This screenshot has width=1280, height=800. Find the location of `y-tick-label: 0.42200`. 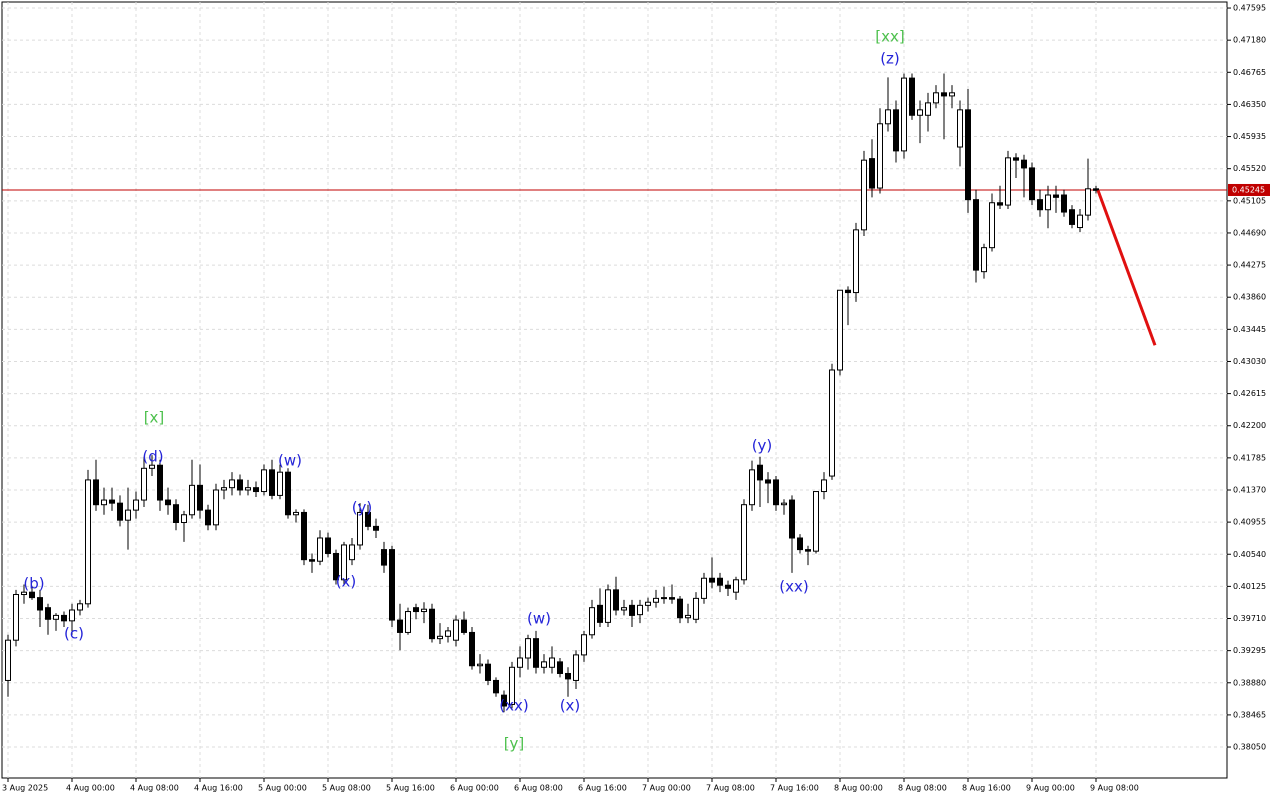

y-tick-label: 0.42200 is located at coordinates (1249, 425).